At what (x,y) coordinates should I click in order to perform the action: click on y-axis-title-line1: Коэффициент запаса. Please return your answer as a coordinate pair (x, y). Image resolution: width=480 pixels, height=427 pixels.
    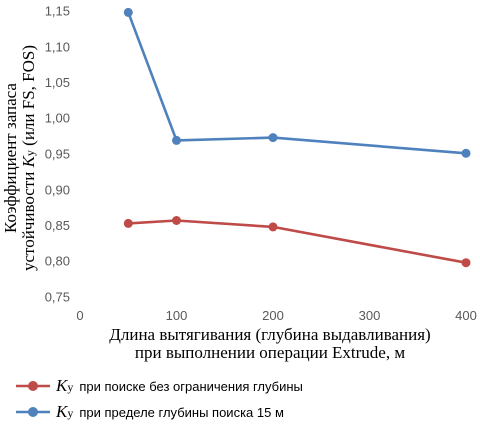
    Looking at the image, I should click on (10, 158).